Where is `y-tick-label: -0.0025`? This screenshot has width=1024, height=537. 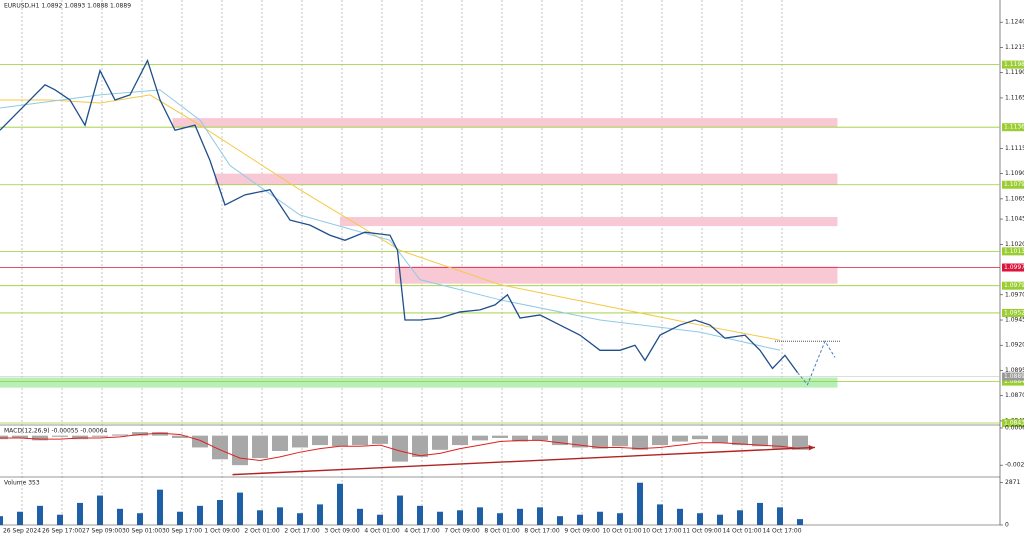
y-tick-label: -0.0025 is located at coordinates (1014, 465).